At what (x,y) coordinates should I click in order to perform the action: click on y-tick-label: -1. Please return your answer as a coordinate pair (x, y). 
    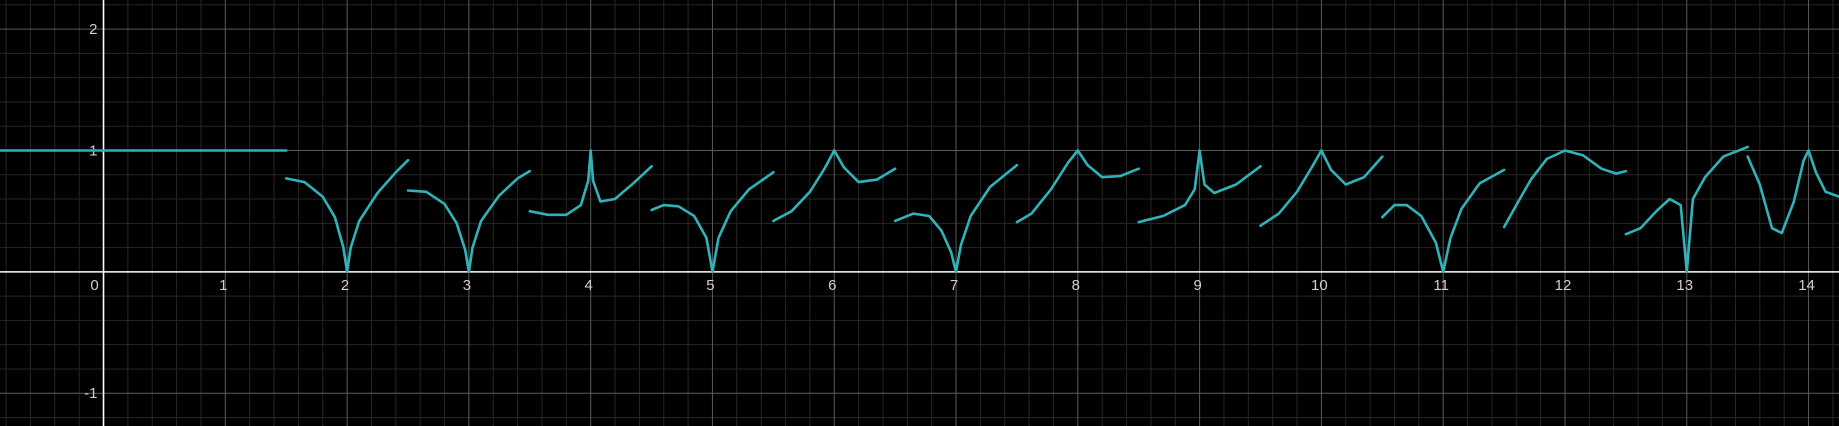
    Looking at the image, I should click on (90, 393).